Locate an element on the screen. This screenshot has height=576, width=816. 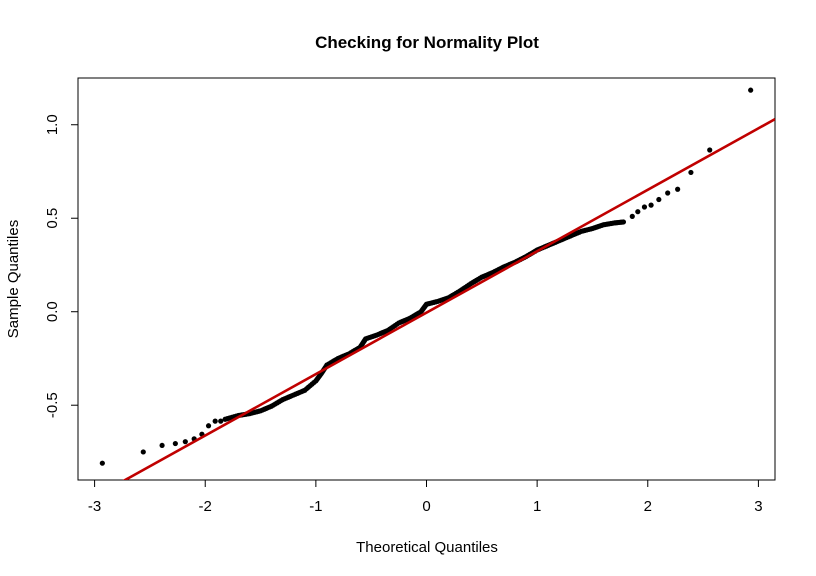
y-tick-label: 0.5 is located at coordinates (52, 218).